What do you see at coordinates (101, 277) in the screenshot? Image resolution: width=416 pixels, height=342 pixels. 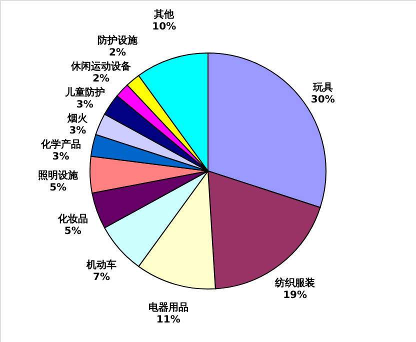 I see `data-label: 7%` at bounding box center [101, 277].